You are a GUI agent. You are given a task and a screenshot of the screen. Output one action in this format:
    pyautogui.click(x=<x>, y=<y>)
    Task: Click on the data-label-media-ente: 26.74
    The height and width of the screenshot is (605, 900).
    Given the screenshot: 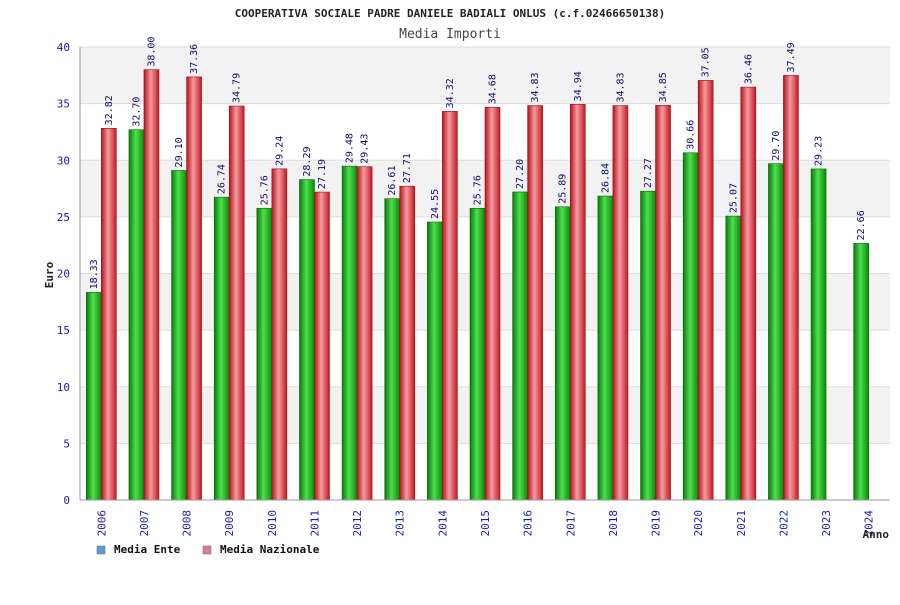 What is the action you would take?
    pyautogui.click(x=222, y=179)
    